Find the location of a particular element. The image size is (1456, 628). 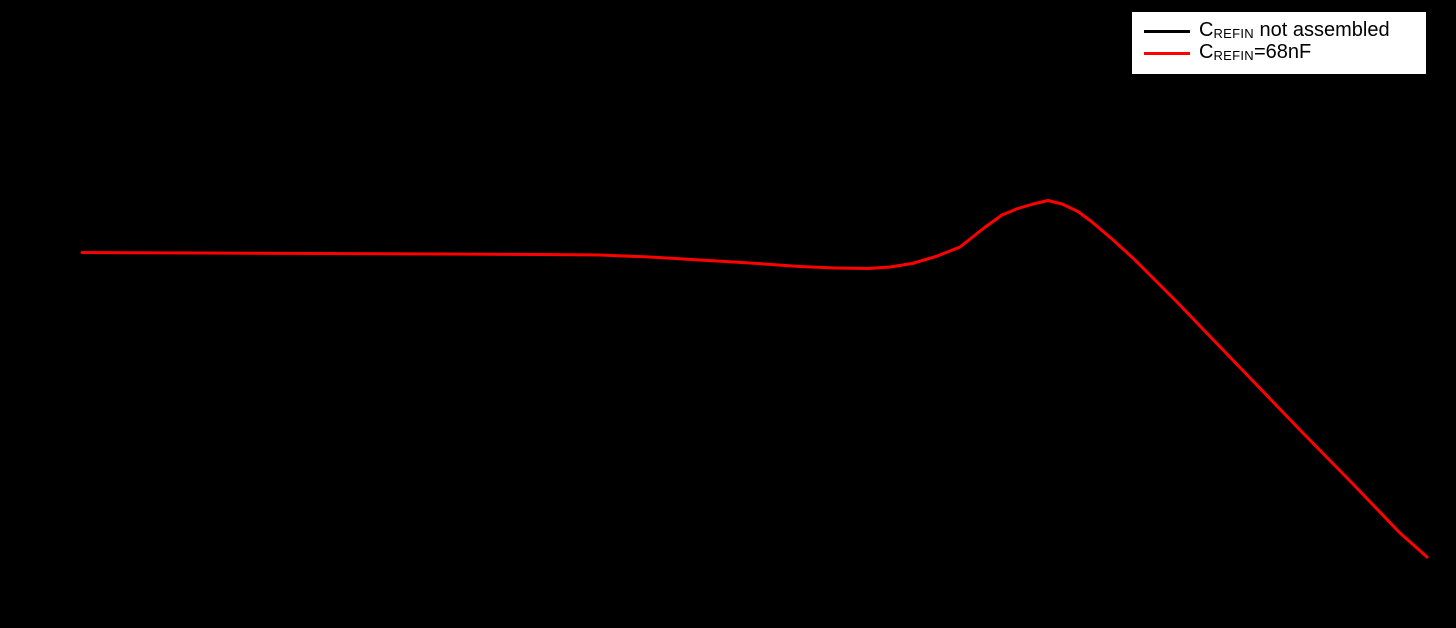

legend: CREFIN not assembled CREFIN=68nF is located at coordinates (1279, 43).